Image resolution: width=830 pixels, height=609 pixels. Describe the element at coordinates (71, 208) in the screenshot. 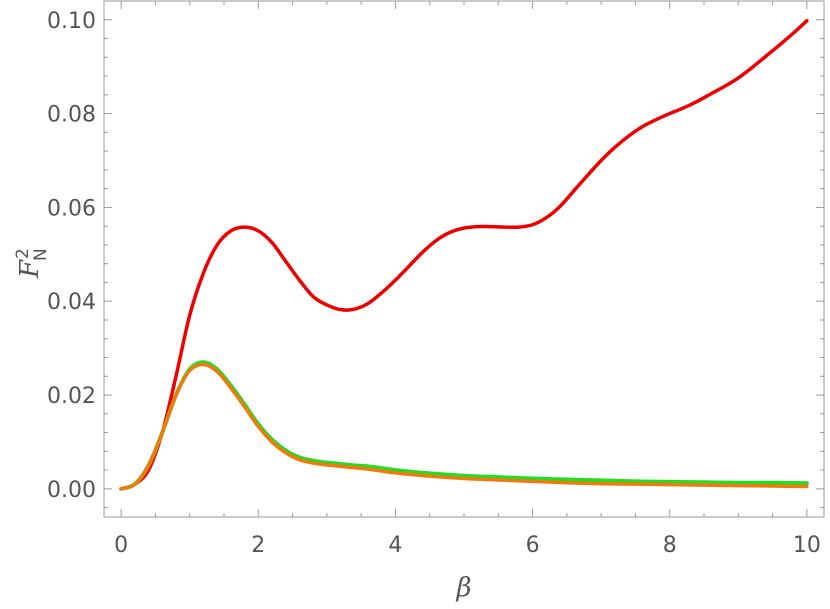

I see `y-tick-label: 0.06` at that location.